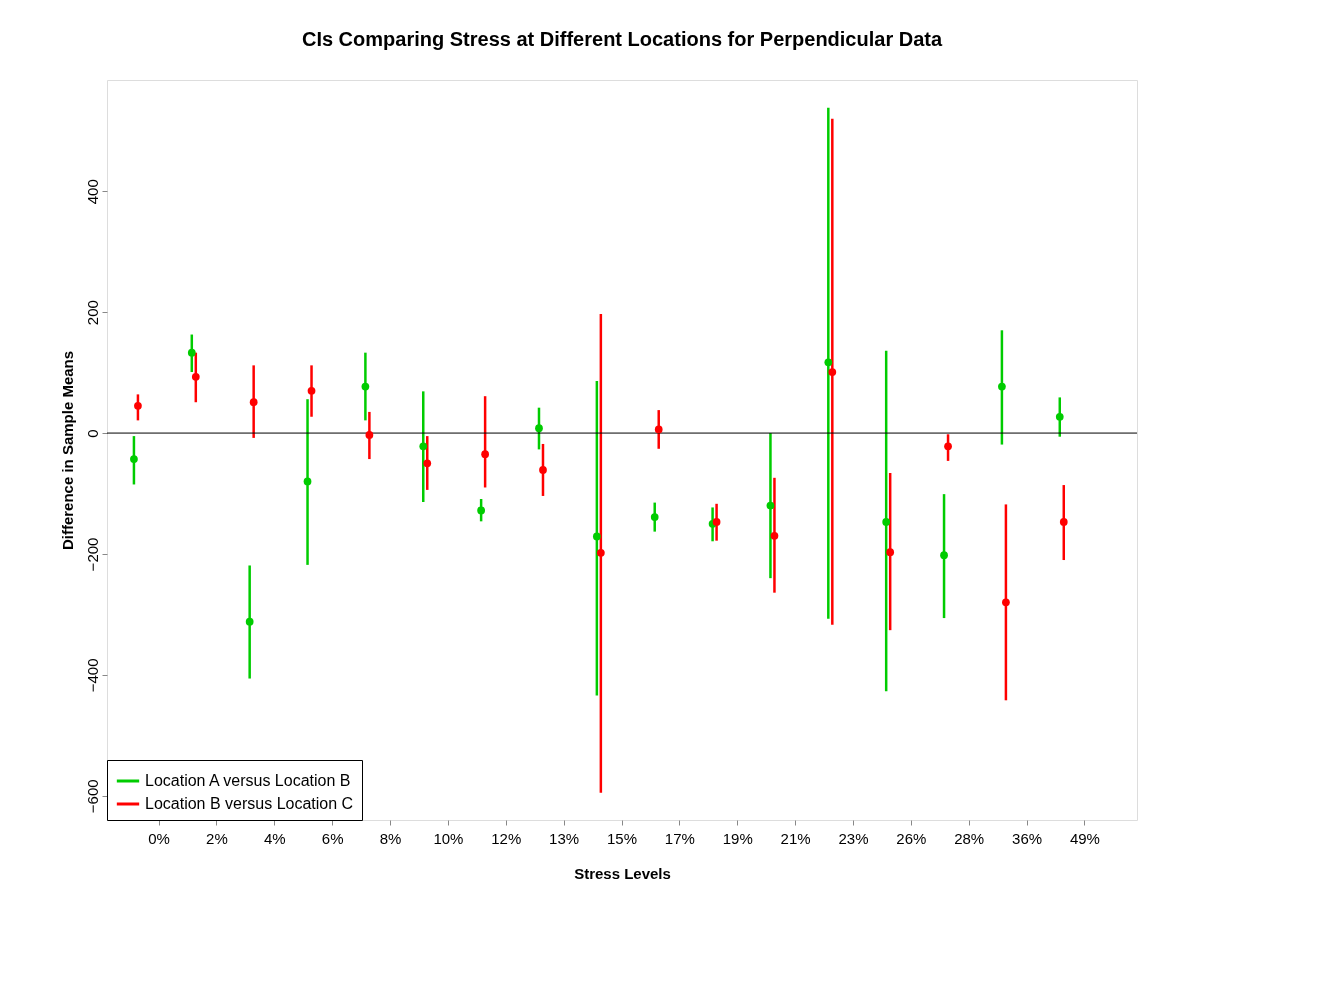  What do you see at coordinates (92, 554) in the screenshot?
I see `y-tick-label: −200` at bounding box center [92, 554].